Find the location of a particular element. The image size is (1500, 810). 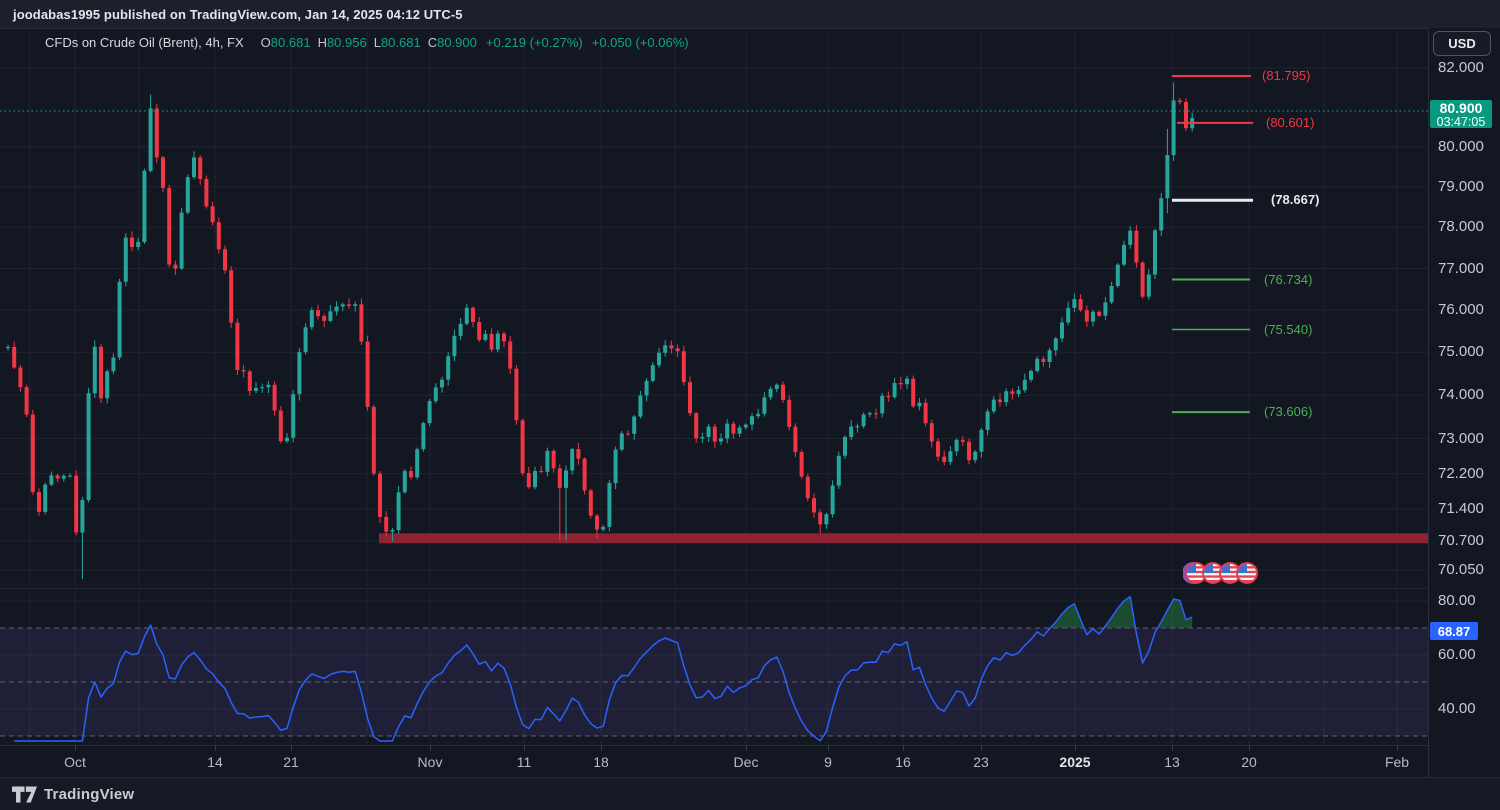

price-axis-label: 78.000 is located at coordinates (1461, 227).